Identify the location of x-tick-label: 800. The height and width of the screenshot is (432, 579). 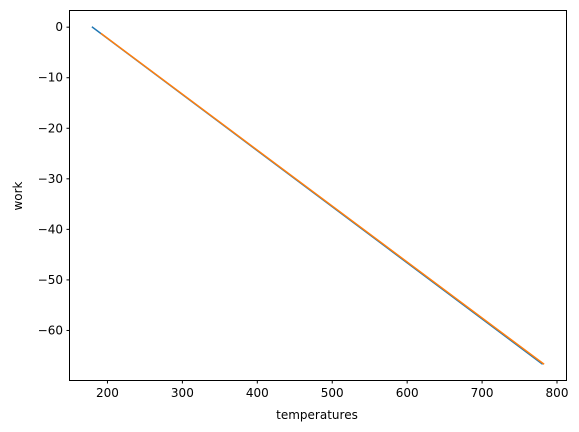
(557, 393).